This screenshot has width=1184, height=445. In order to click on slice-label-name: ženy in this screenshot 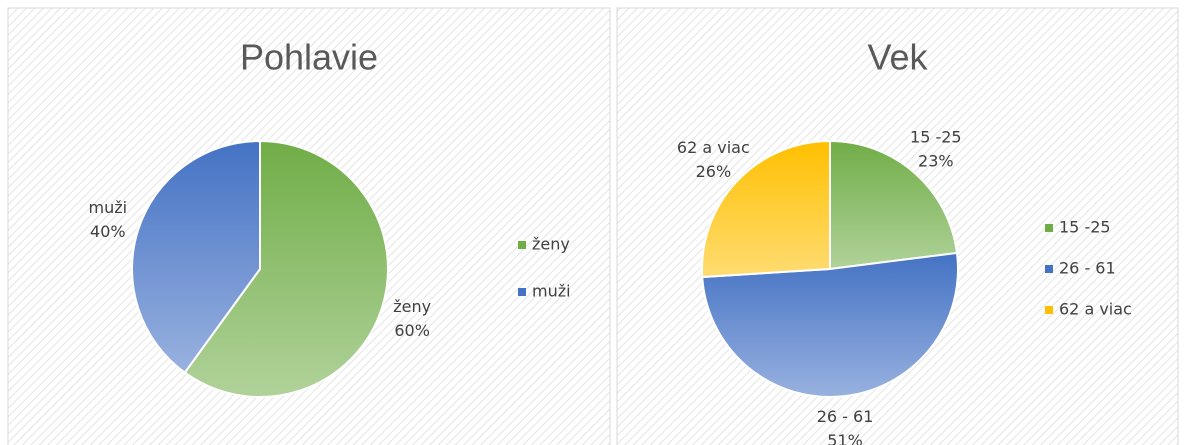, I will do `click(412, 306)`.